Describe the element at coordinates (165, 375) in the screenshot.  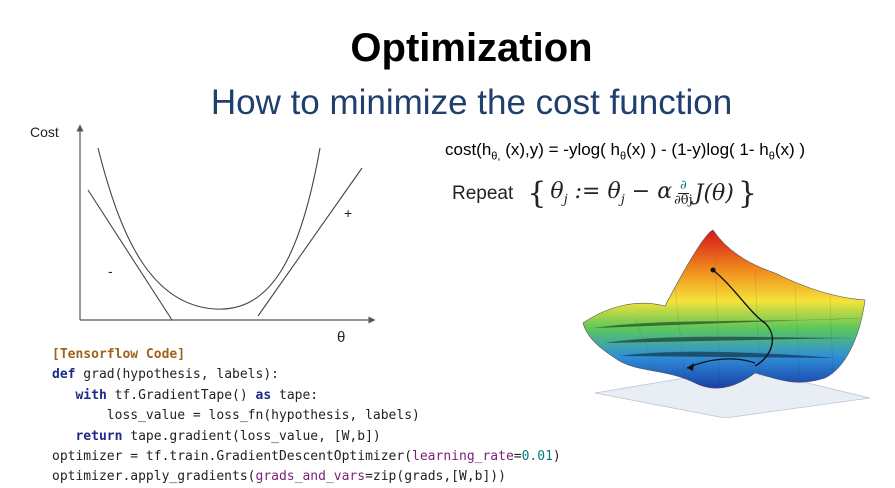
I see `code-line-2: def grad(hypothesis, labels):` at that location.